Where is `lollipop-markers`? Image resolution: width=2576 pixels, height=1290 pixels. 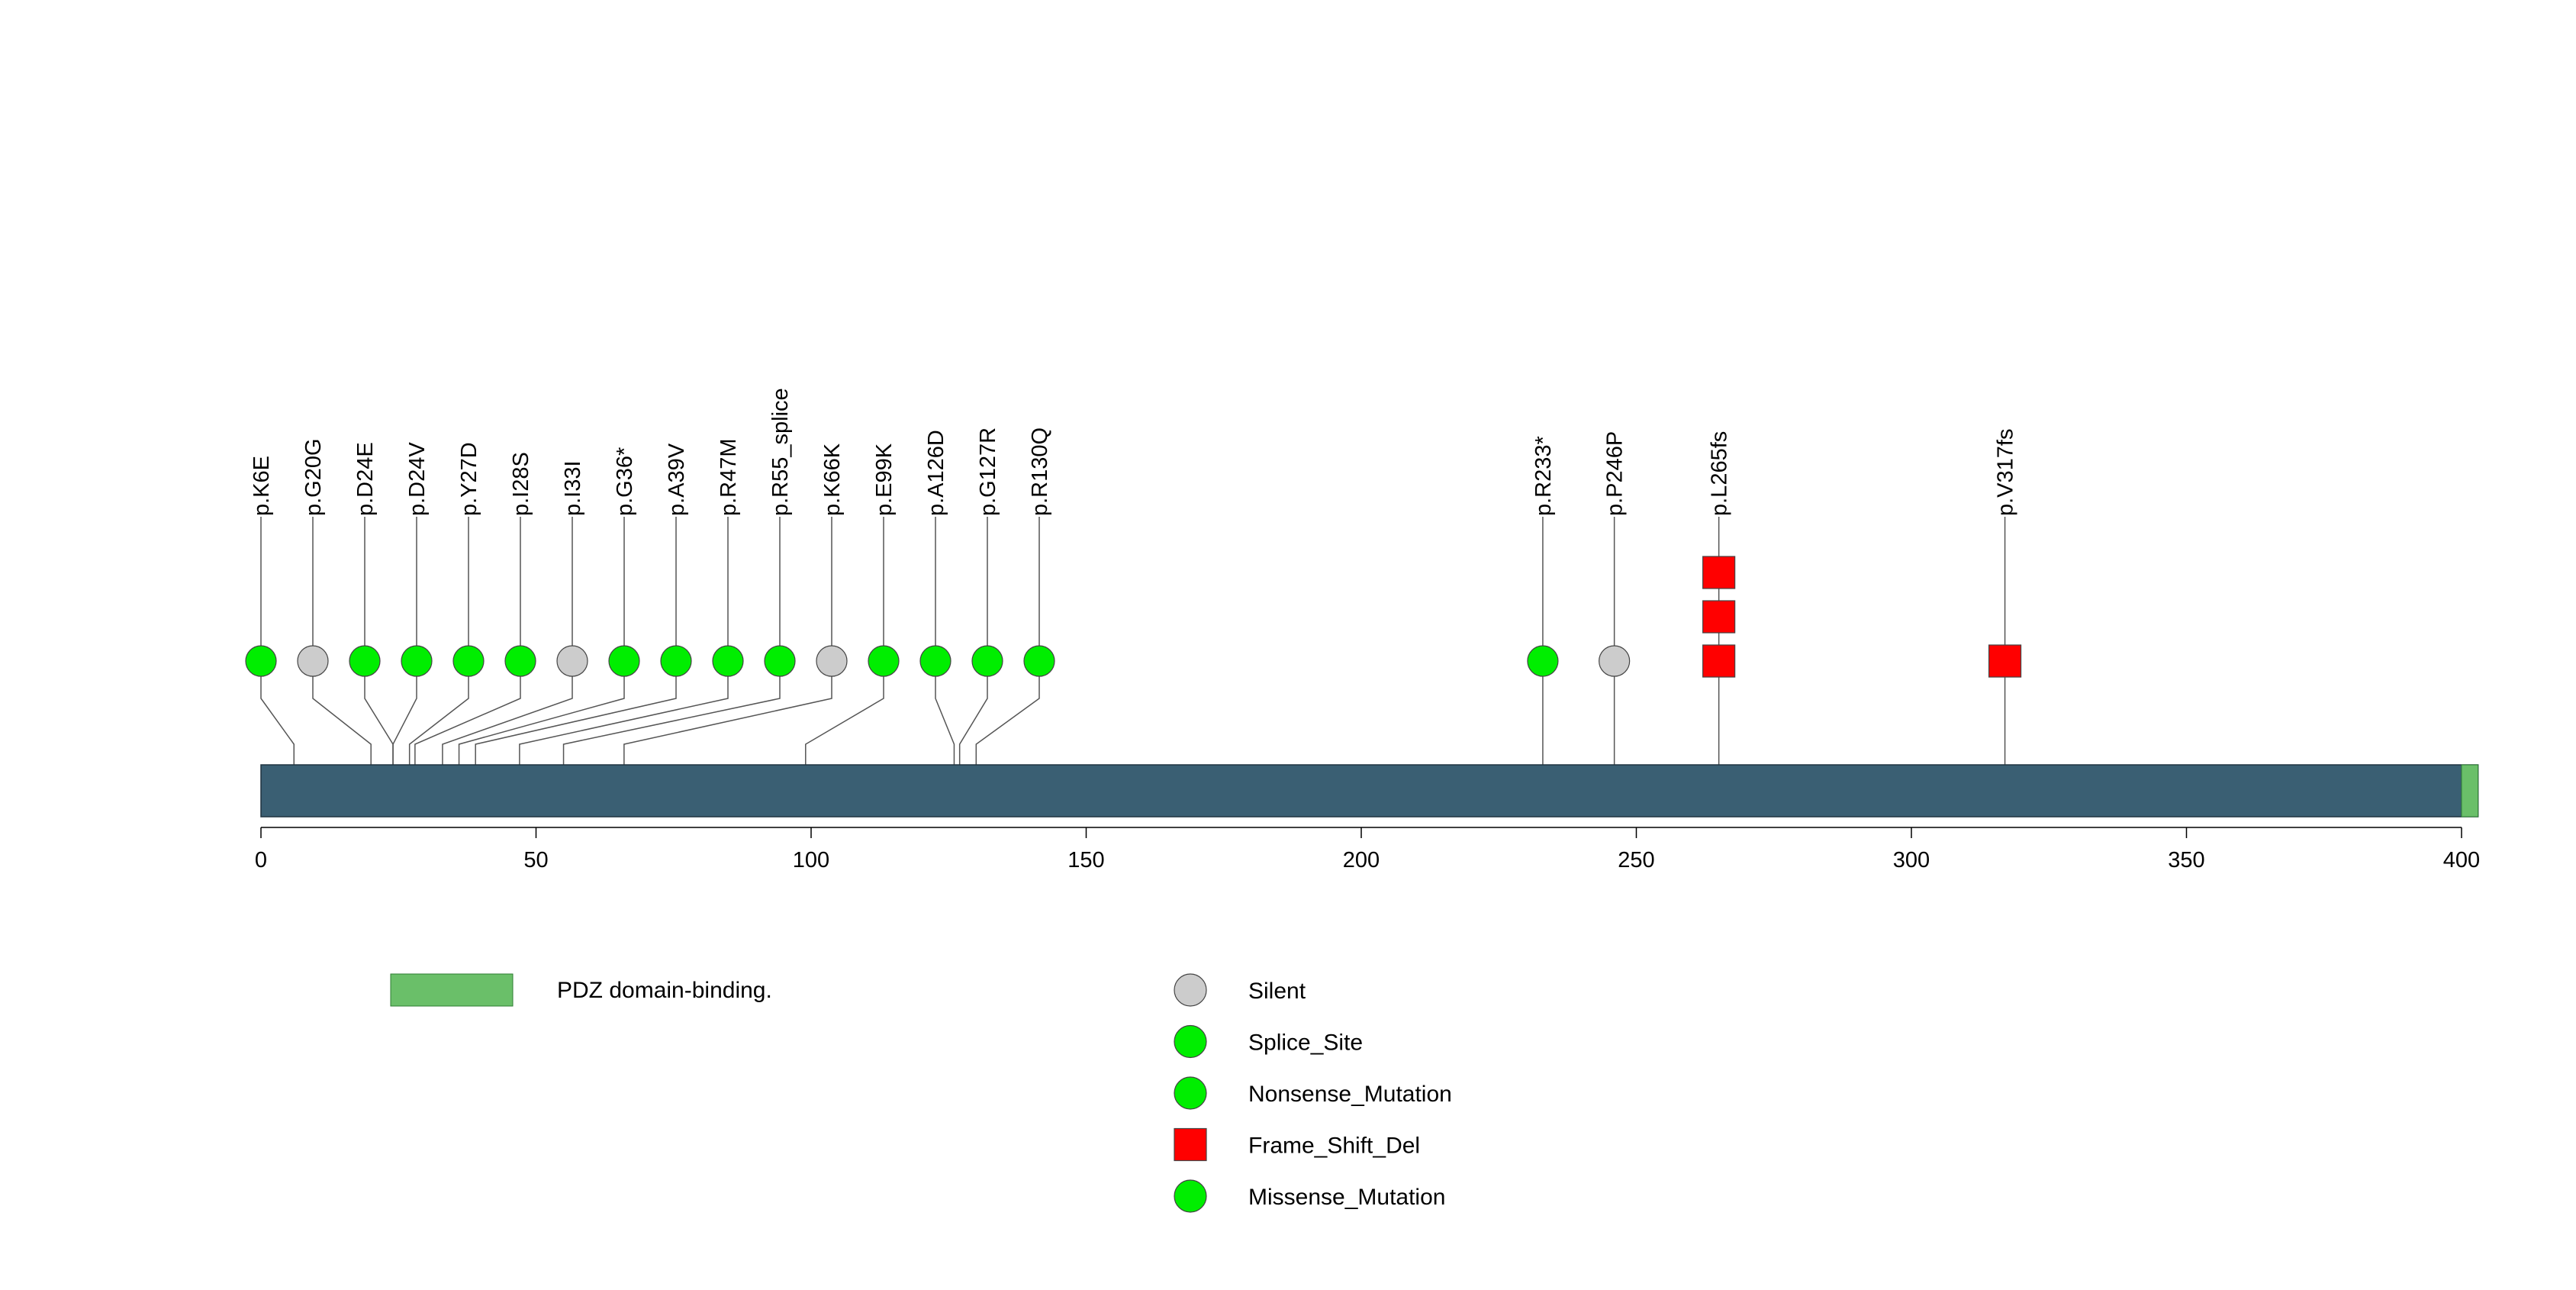
lollipop-markers is located at coordinates (1133, 617).